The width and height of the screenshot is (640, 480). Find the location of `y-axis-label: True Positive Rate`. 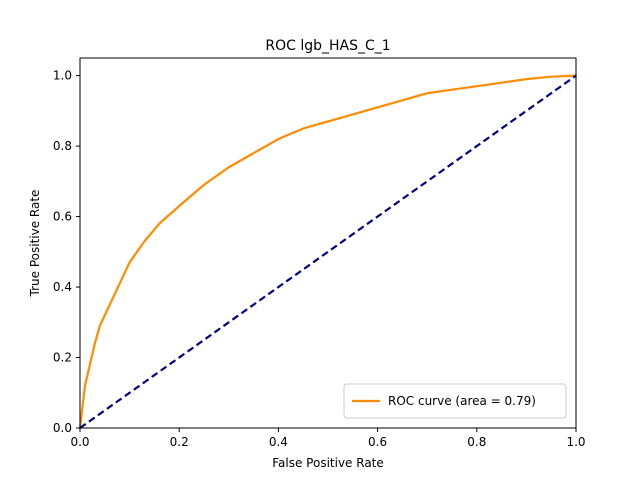

y-axis-label: True Positive Rate is located at coordinates (35, 244).